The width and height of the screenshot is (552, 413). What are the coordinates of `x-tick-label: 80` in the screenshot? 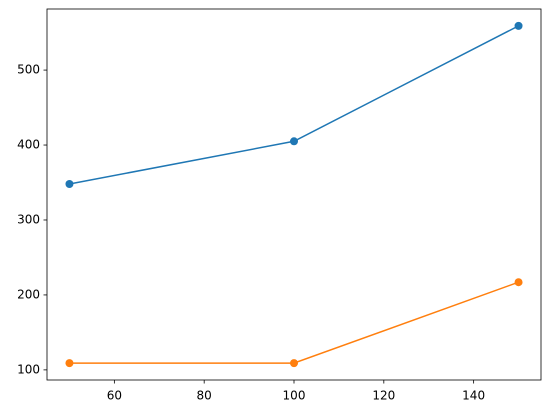 It's located at (204, 396).